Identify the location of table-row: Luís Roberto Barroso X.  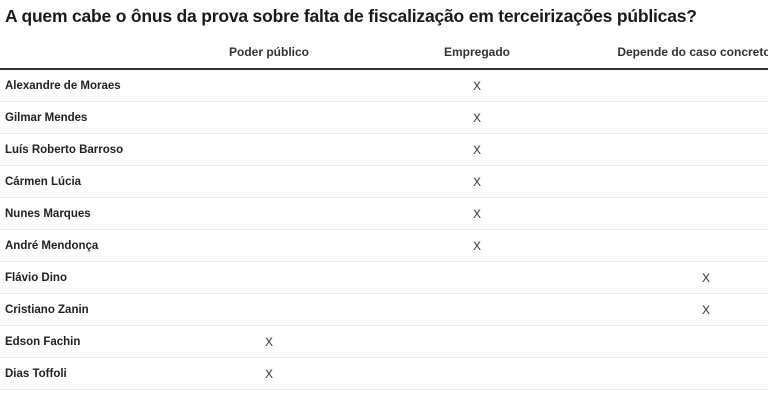
(384, 149).